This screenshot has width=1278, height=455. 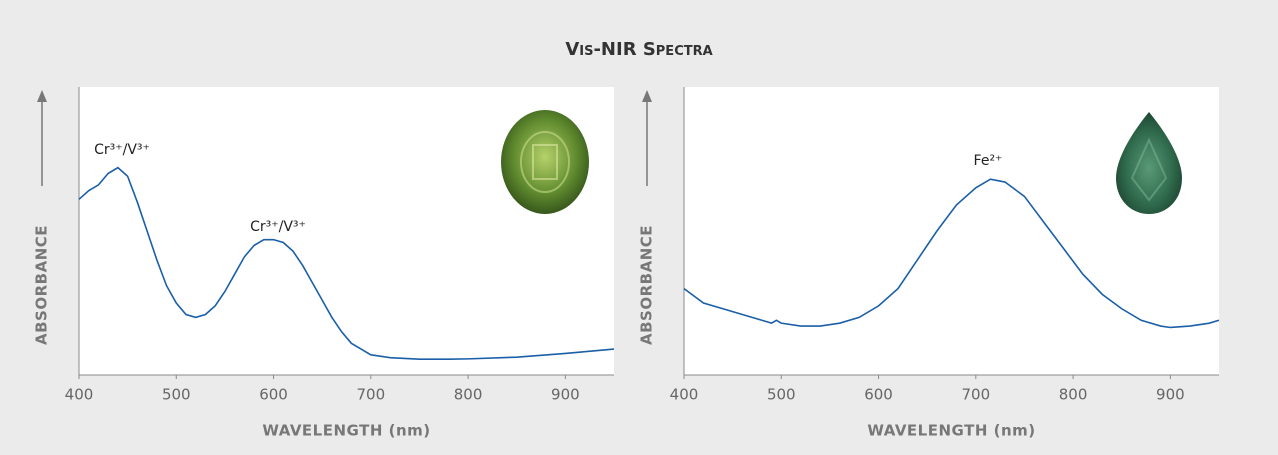 What do you see at coordinates (344, 138) in the screenshot?
I see `y-arrow` at bounding box center [344, 138].